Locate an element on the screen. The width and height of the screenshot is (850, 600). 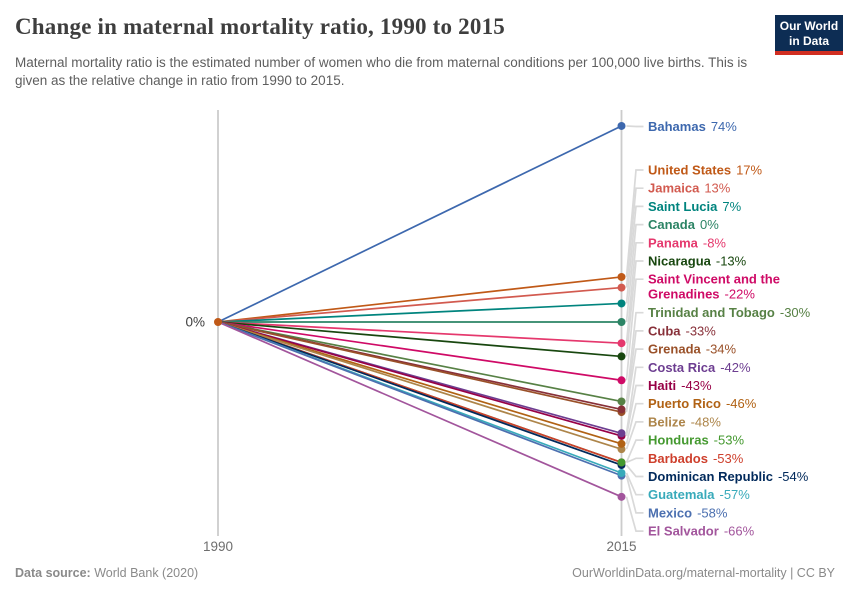
x-tick-label: 1990 is located at coordinates (218, 546).